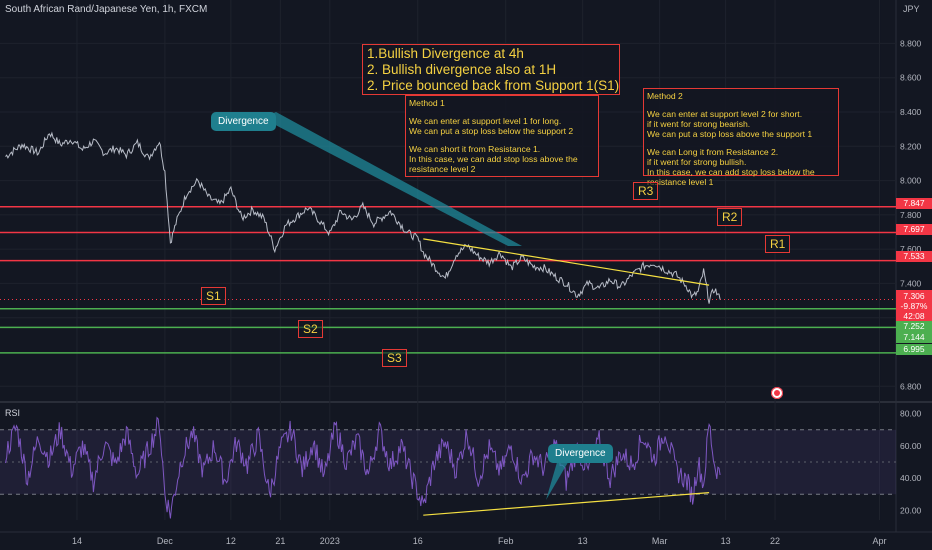  I want to click on time-tick-label: Mar, so click(660, 541).